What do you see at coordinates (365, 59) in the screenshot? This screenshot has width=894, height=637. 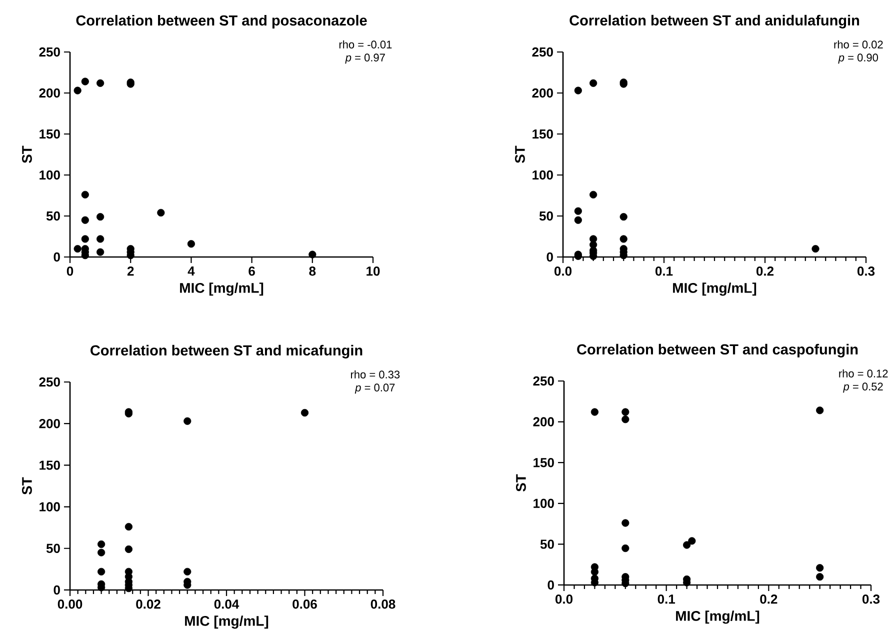 I see `annotation: p = 0.97` at bounding box center [365, 59].